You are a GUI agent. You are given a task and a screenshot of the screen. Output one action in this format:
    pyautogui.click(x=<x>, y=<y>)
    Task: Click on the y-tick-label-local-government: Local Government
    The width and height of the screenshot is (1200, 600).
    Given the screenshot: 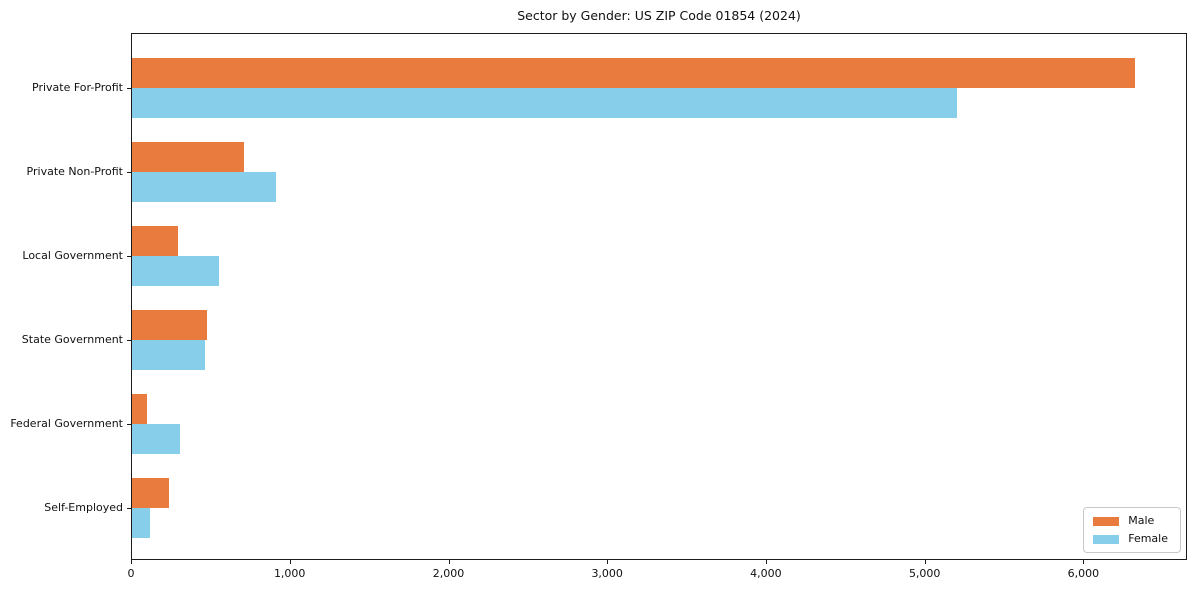 What is the action you would take?
    pyautogui.click(x=72, y=255)
    